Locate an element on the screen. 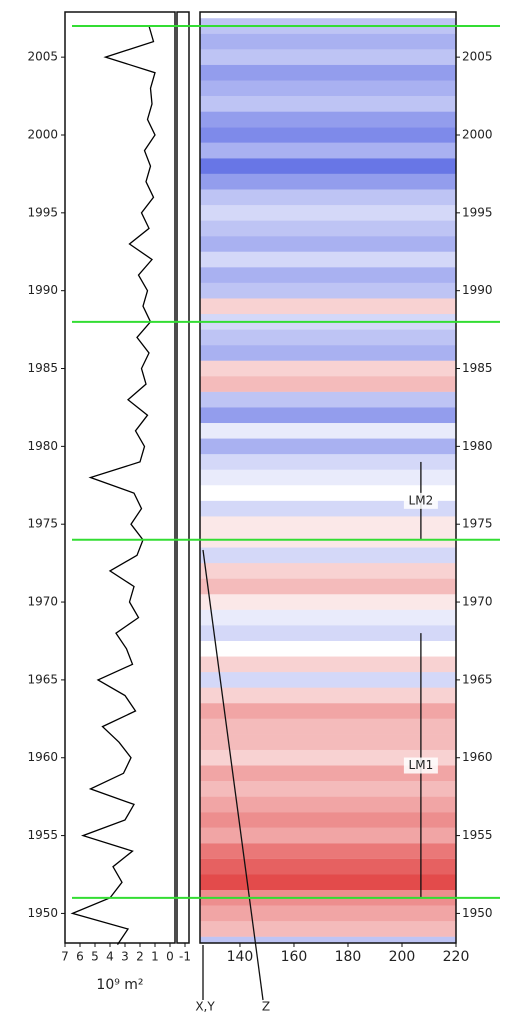  x-axis-label: 10⁹ m² is located at coordinates (119, 985).